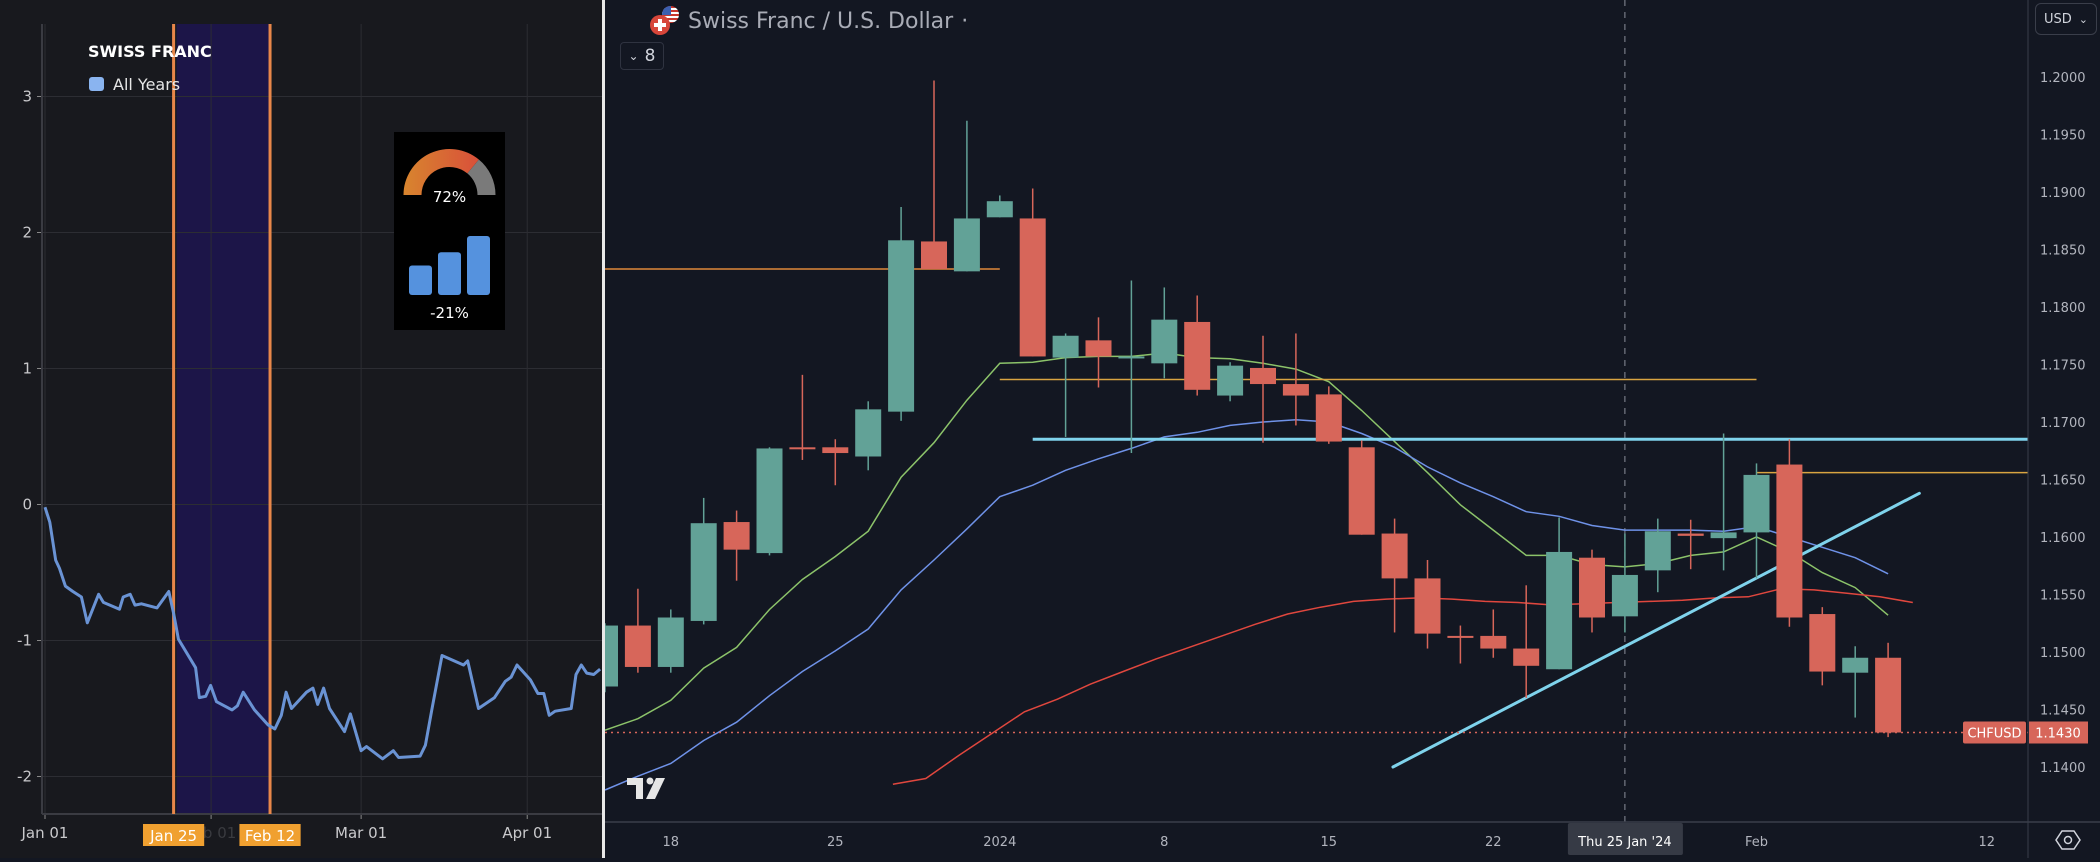 Image resolution: width=2100 pixels, height=862 pixels. What do you see at coordinates (322, 633) in the screenshot?
I see `series-line-all-years` at bounding box center [322, 633].